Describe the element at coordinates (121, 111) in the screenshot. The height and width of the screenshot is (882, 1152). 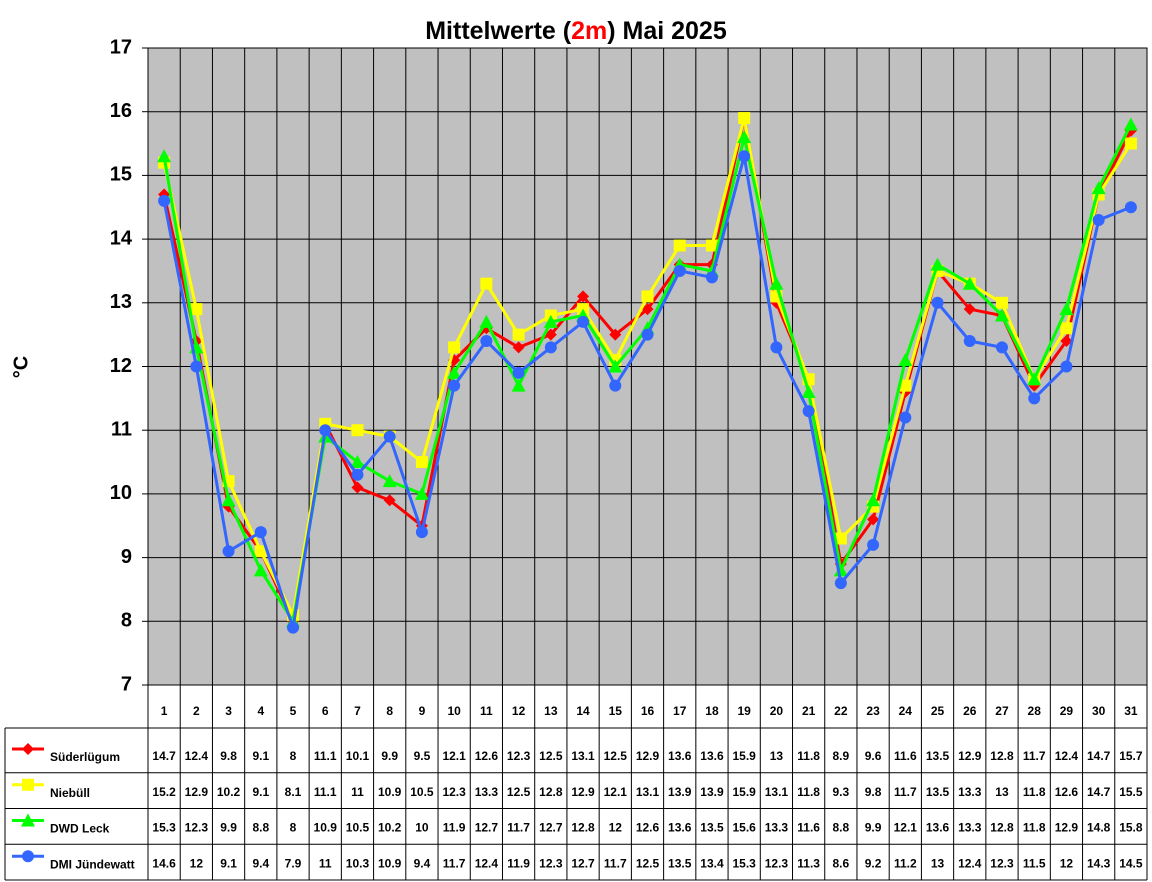
I see `y-tick-label: 16` at that location.